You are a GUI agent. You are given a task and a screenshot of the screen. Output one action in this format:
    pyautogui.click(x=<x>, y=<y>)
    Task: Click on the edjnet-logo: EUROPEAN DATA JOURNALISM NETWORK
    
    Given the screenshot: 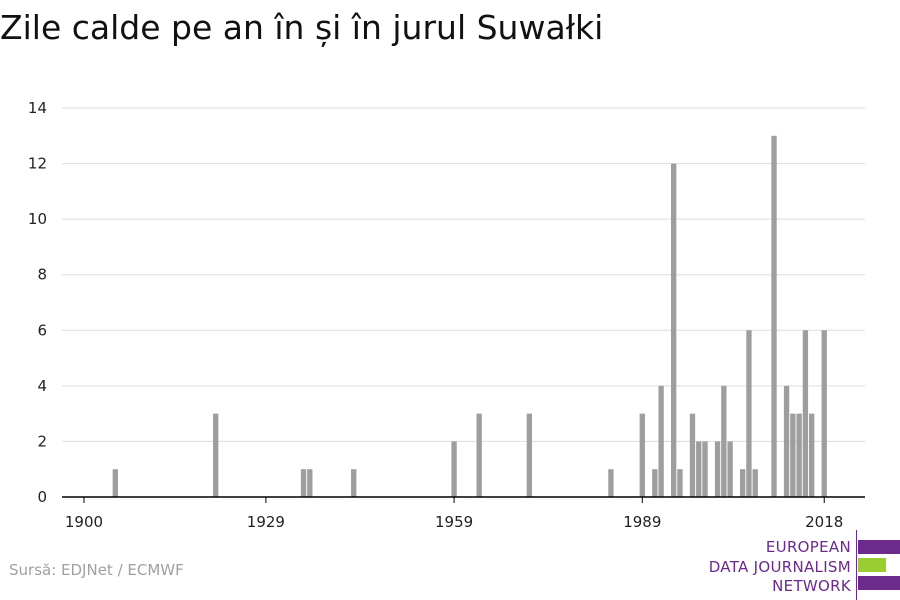 What is the action you would take?
    pyautogui.click(x=800, y=565)
    